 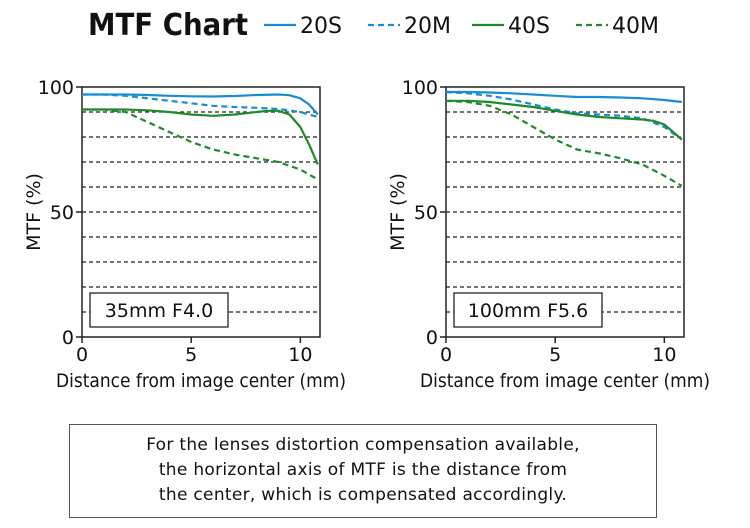 I want to click on chart-title: MTF Chart, so click(x=168, y=25).